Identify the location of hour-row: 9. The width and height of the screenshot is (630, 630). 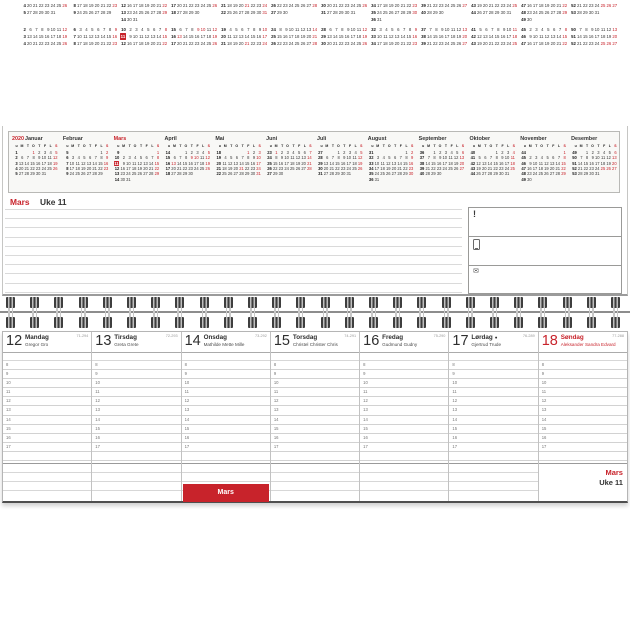
(47, 375).